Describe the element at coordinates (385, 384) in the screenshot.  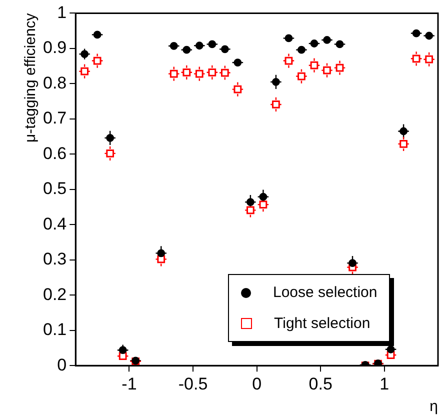
I see `x-tick-label: 1` at that location.